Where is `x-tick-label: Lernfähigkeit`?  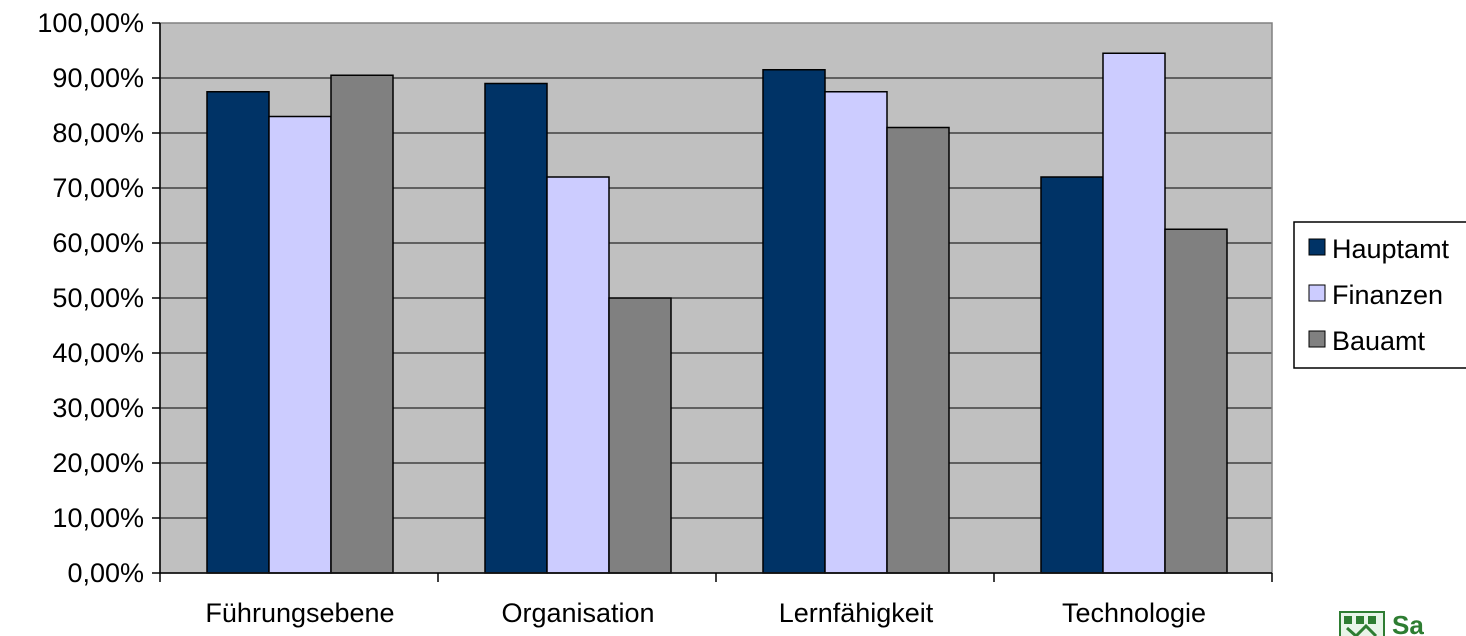
x-tick-label: Lernfähigkeit is located at coordinates (856, 613).